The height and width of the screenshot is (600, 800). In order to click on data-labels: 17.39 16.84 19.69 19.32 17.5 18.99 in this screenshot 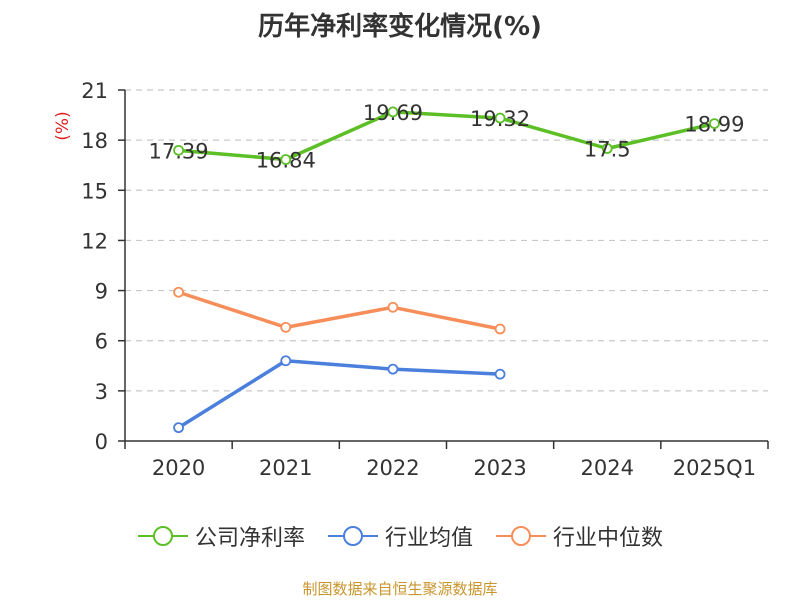, I will do `click(447, 137)`.